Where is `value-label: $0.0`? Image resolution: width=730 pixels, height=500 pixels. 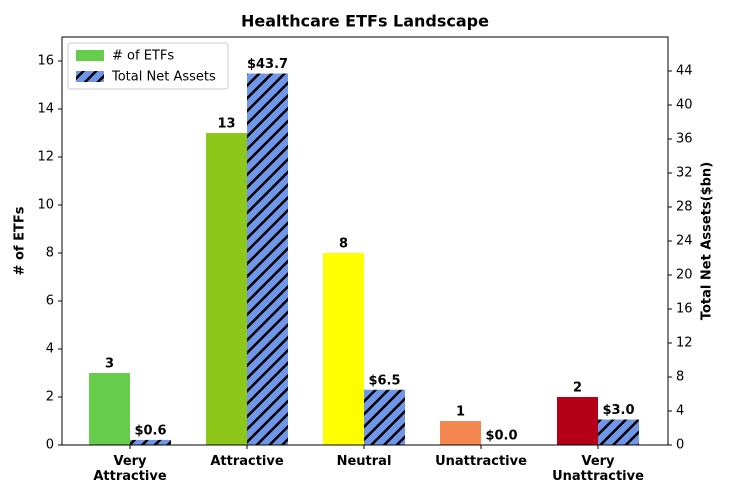
value-label: $0.0 is located at coordinates (501, 436).